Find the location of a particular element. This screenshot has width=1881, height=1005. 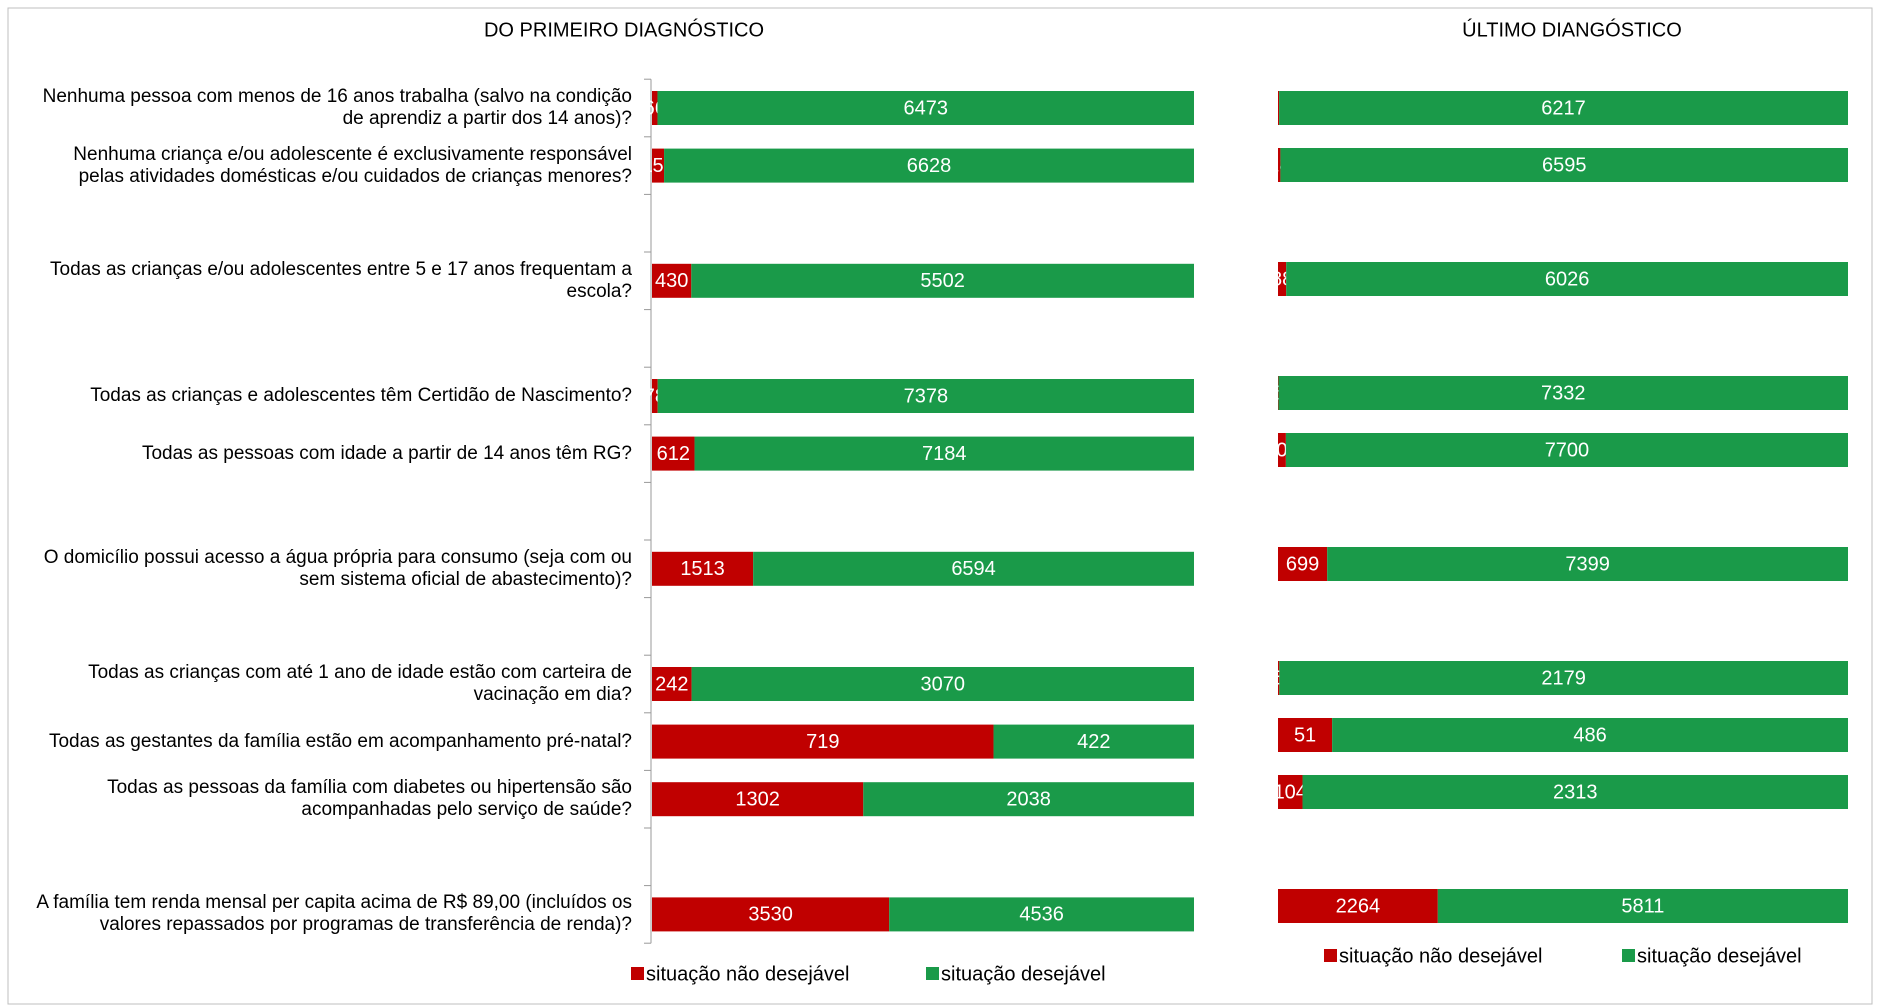

value-label: 4536 is located at coordinates (1041, 915).